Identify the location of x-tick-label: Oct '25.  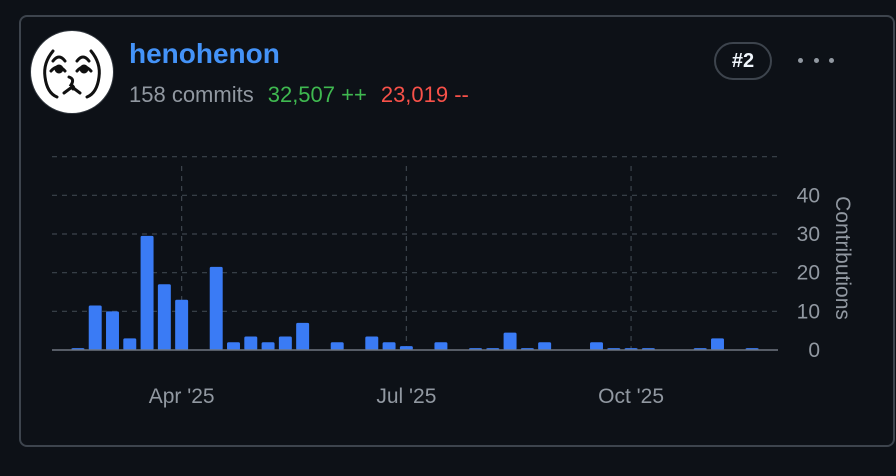
(631, 396).